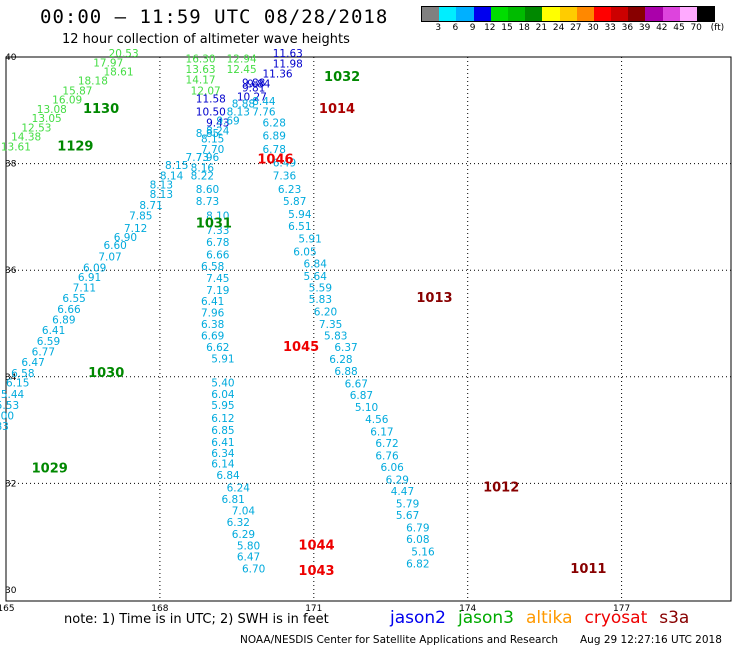  Describe the element at coordinates (43, 352) in the screenshot. I see `swh-value: 6.77` at that location.